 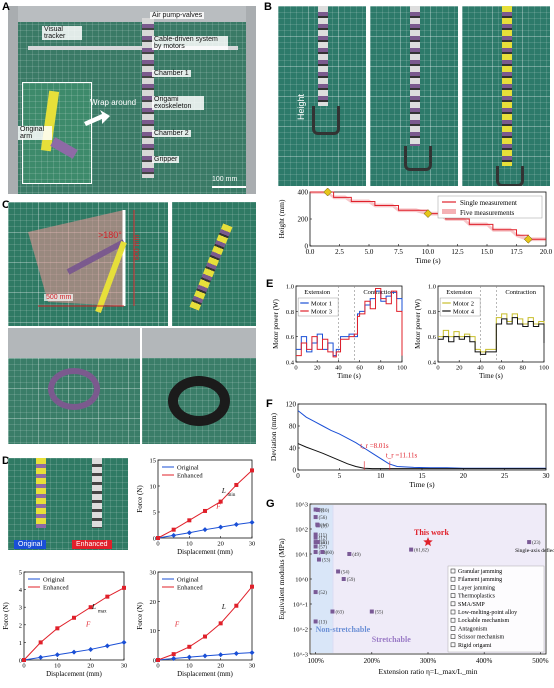 What do you see at coordinates (496, 609) in the screenshot?
I see `legend-box` at bounding box center [496, 609].